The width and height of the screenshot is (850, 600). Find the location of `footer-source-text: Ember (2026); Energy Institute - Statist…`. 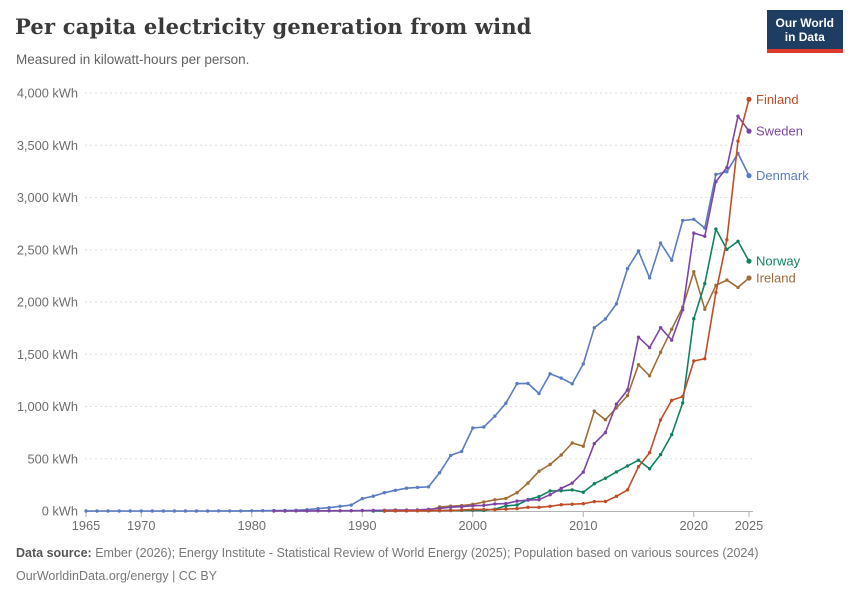

footer-source-text: Ember (2026); Energy Institute - Statist… is located at coordinates (425, 553).